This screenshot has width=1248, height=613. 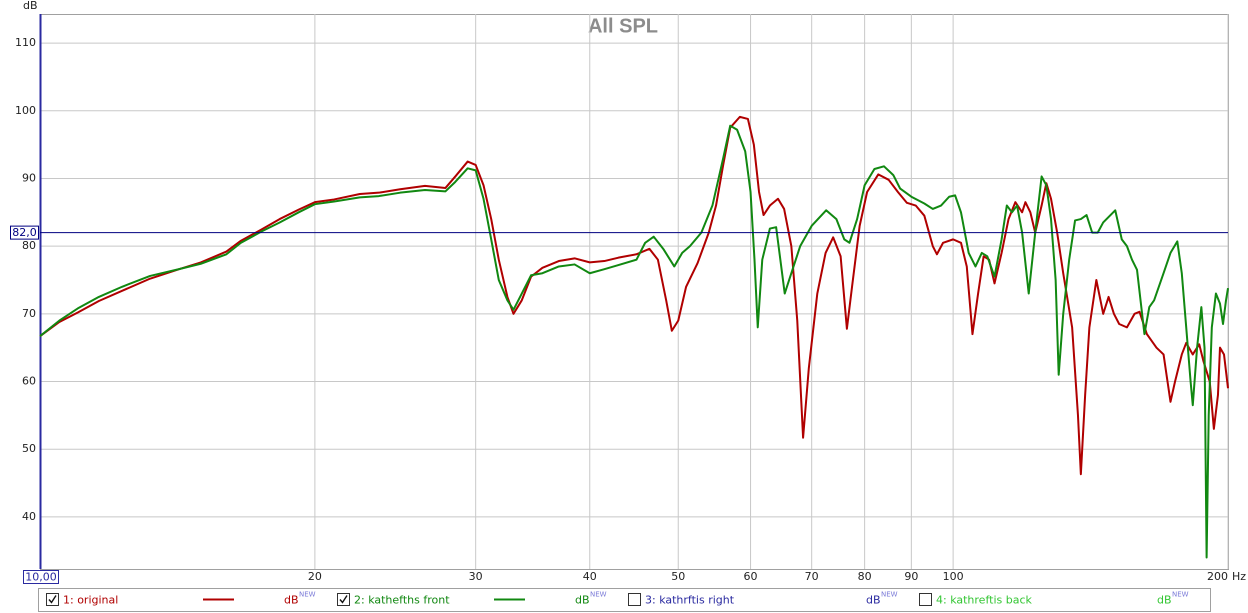 What do you see at coordinates (29, 245) in the screenshot?
I see `y-tick-label: 80` at bounding box center [29, 245].